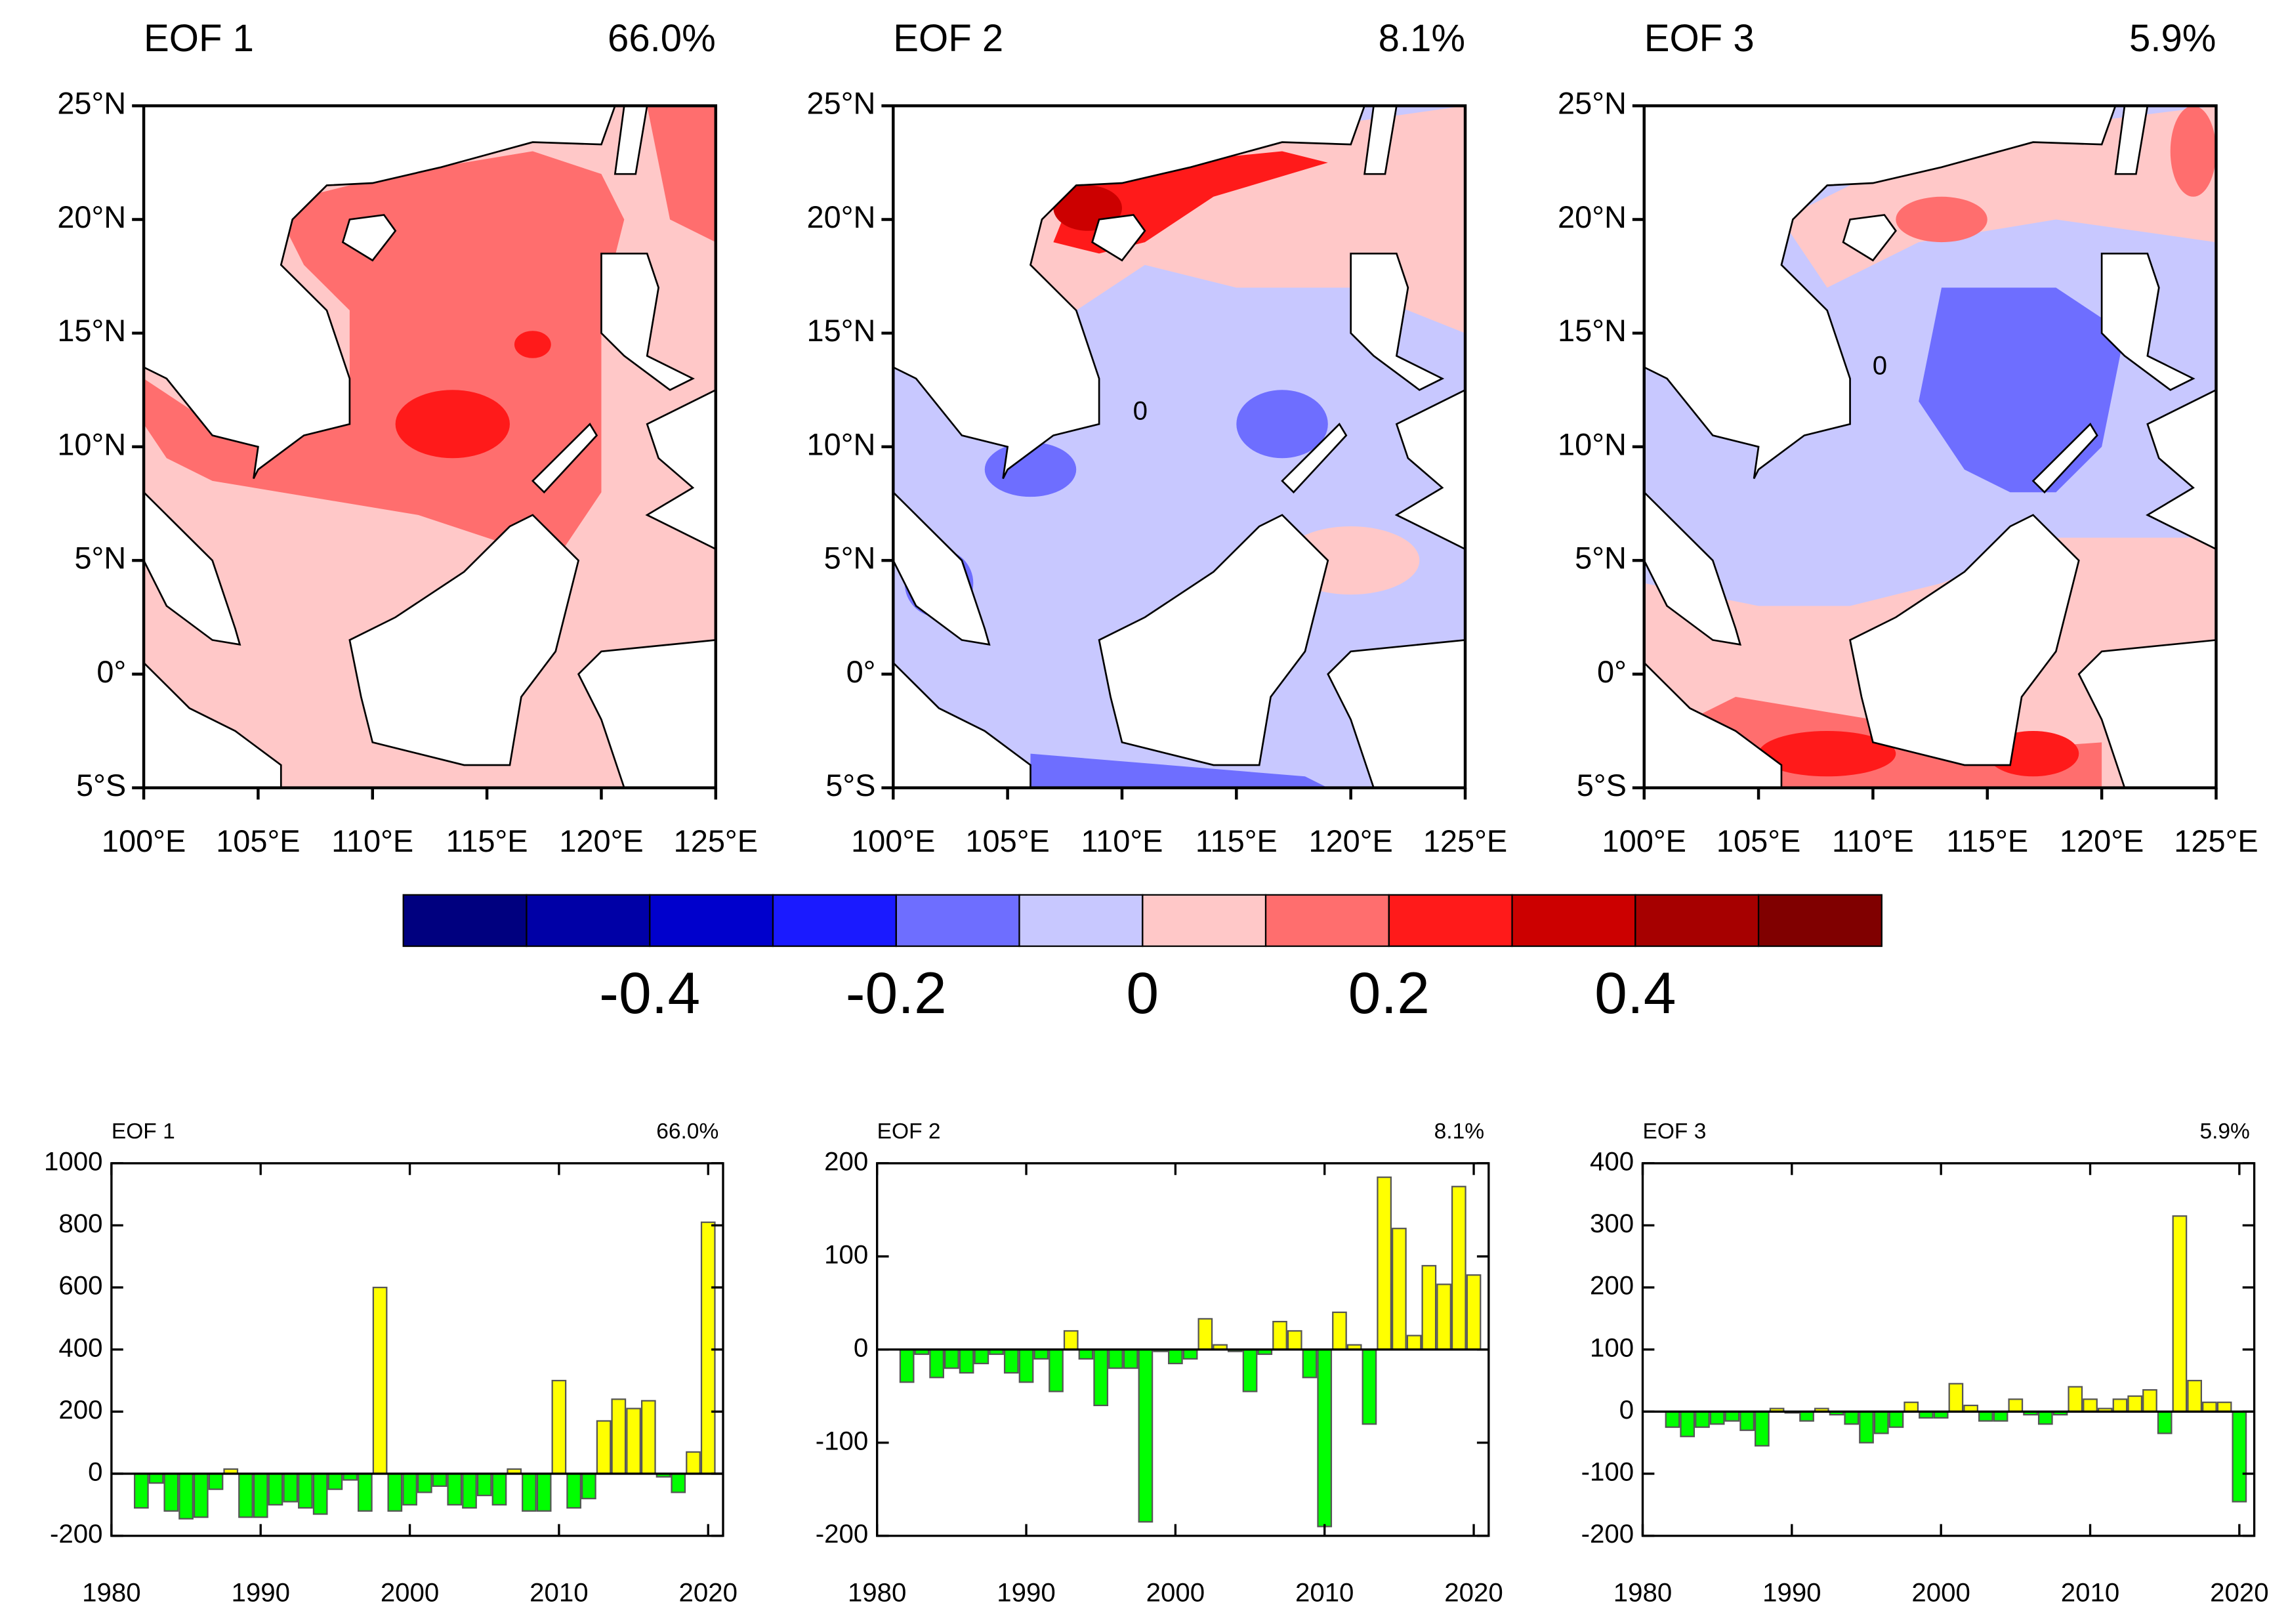 The image size is (2288, 1624). I want to click on contour-label: 0, so click(1880, 365).